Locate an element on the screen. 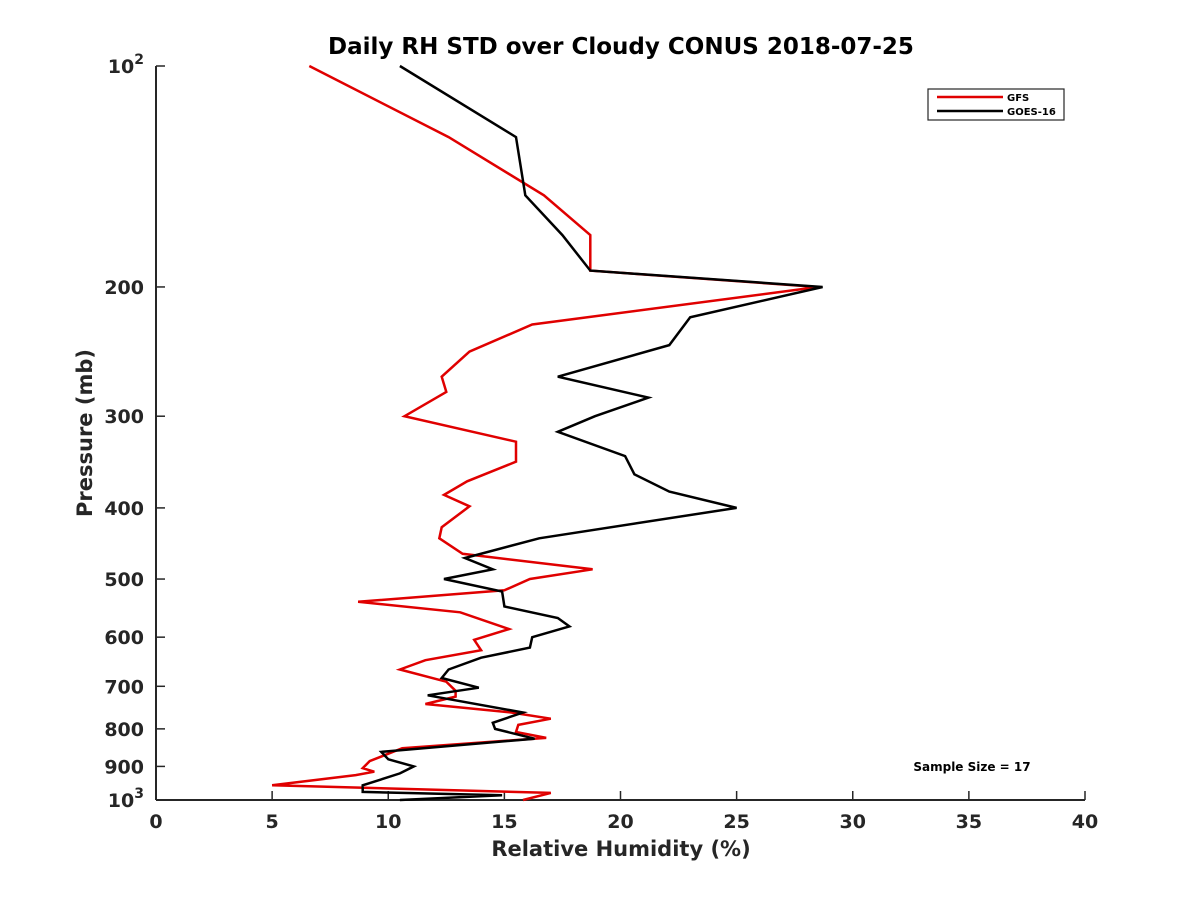  y-tick-label: 700 is located at coordinates (124, 687).